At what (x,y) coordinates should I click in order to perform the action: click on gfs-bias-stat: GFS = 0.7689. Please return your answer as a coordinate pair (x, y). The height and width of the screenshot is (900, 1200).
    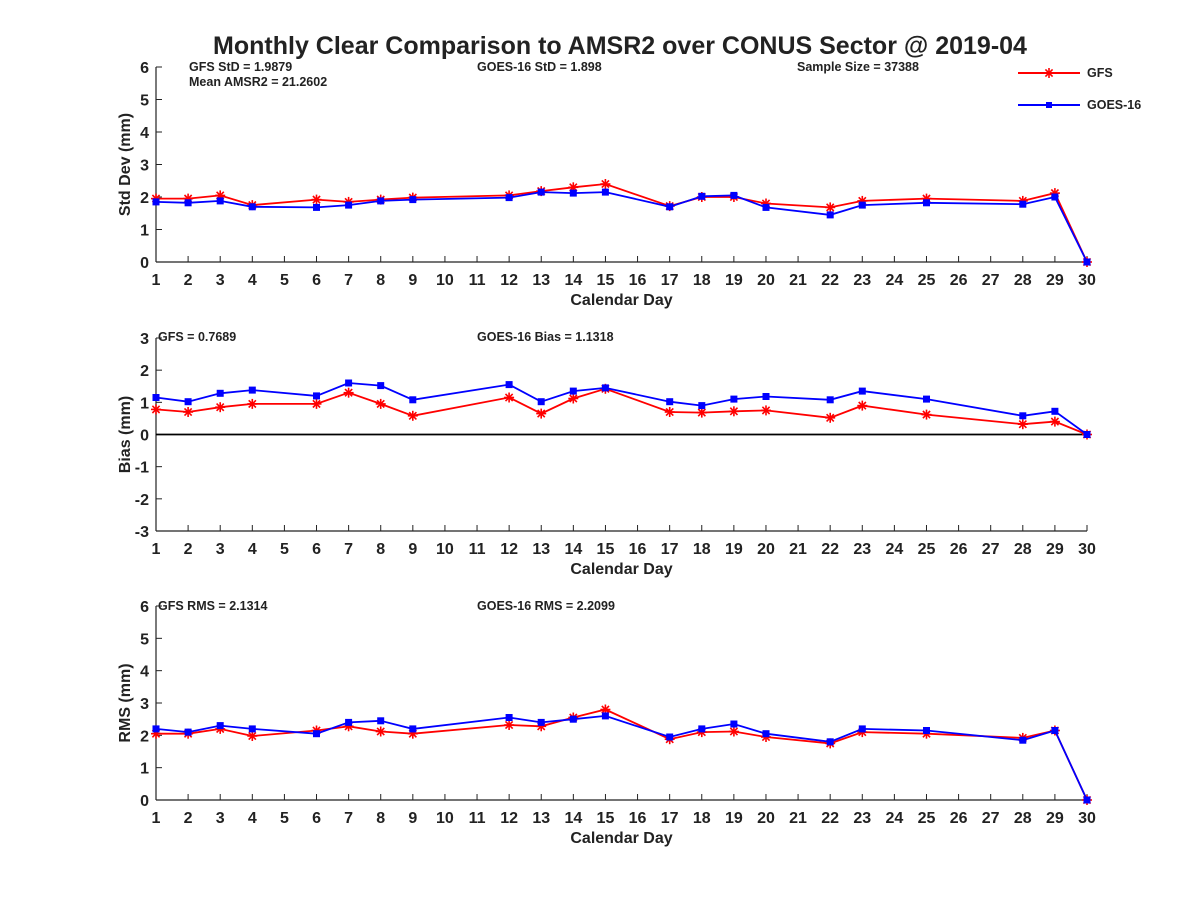
    Looking at the image, I should click on (197, 337).